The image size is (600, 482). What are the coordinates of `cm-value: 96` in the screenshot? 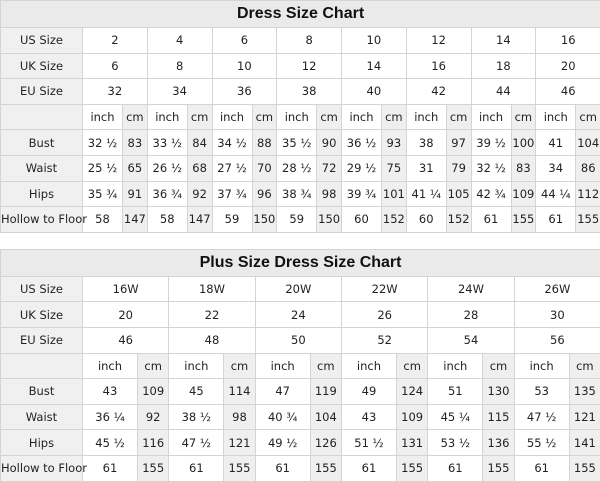 It's located at (264, 194).